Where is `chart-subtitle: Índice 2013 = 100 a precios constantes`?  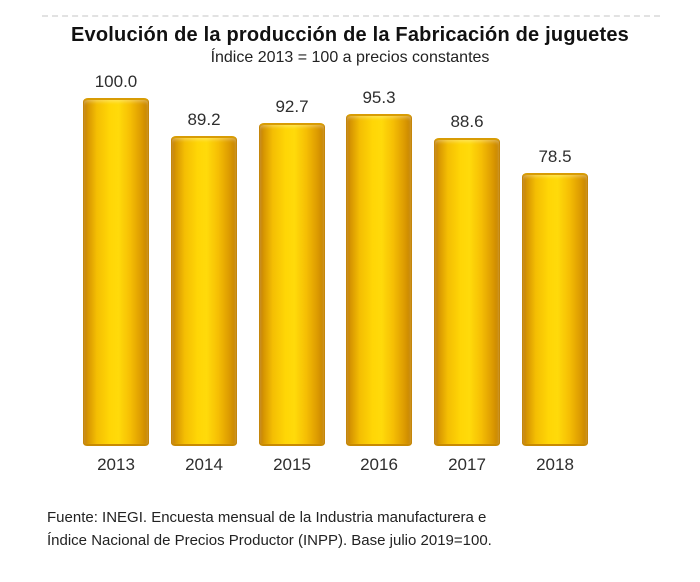 chart-subtitle: Índice 2013 = 100 a precios constantes is located at coordinates (350, 57).